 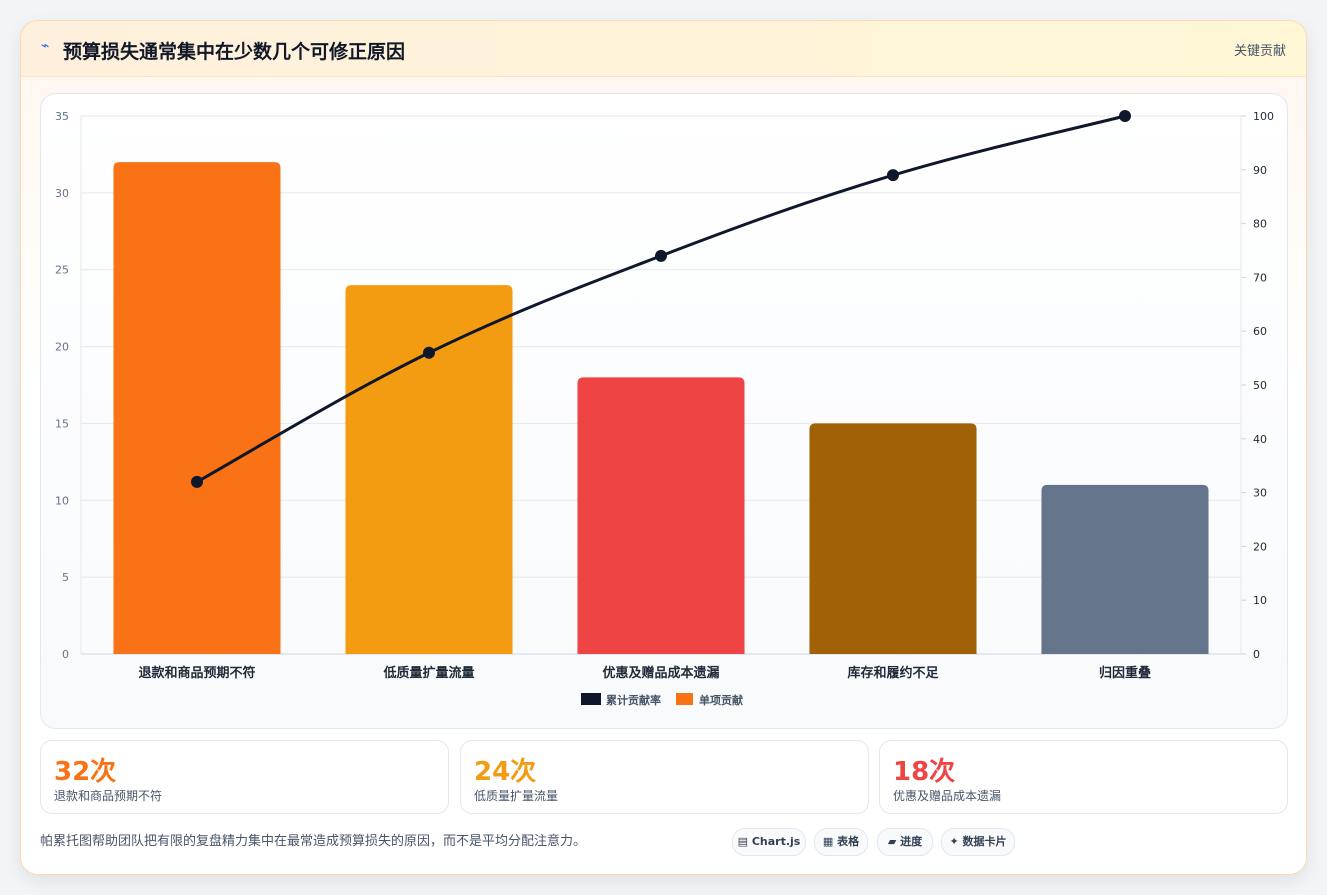 I want to click on stat-card-2: 24次 低质量扩量流量, so click(x=664, y=777).